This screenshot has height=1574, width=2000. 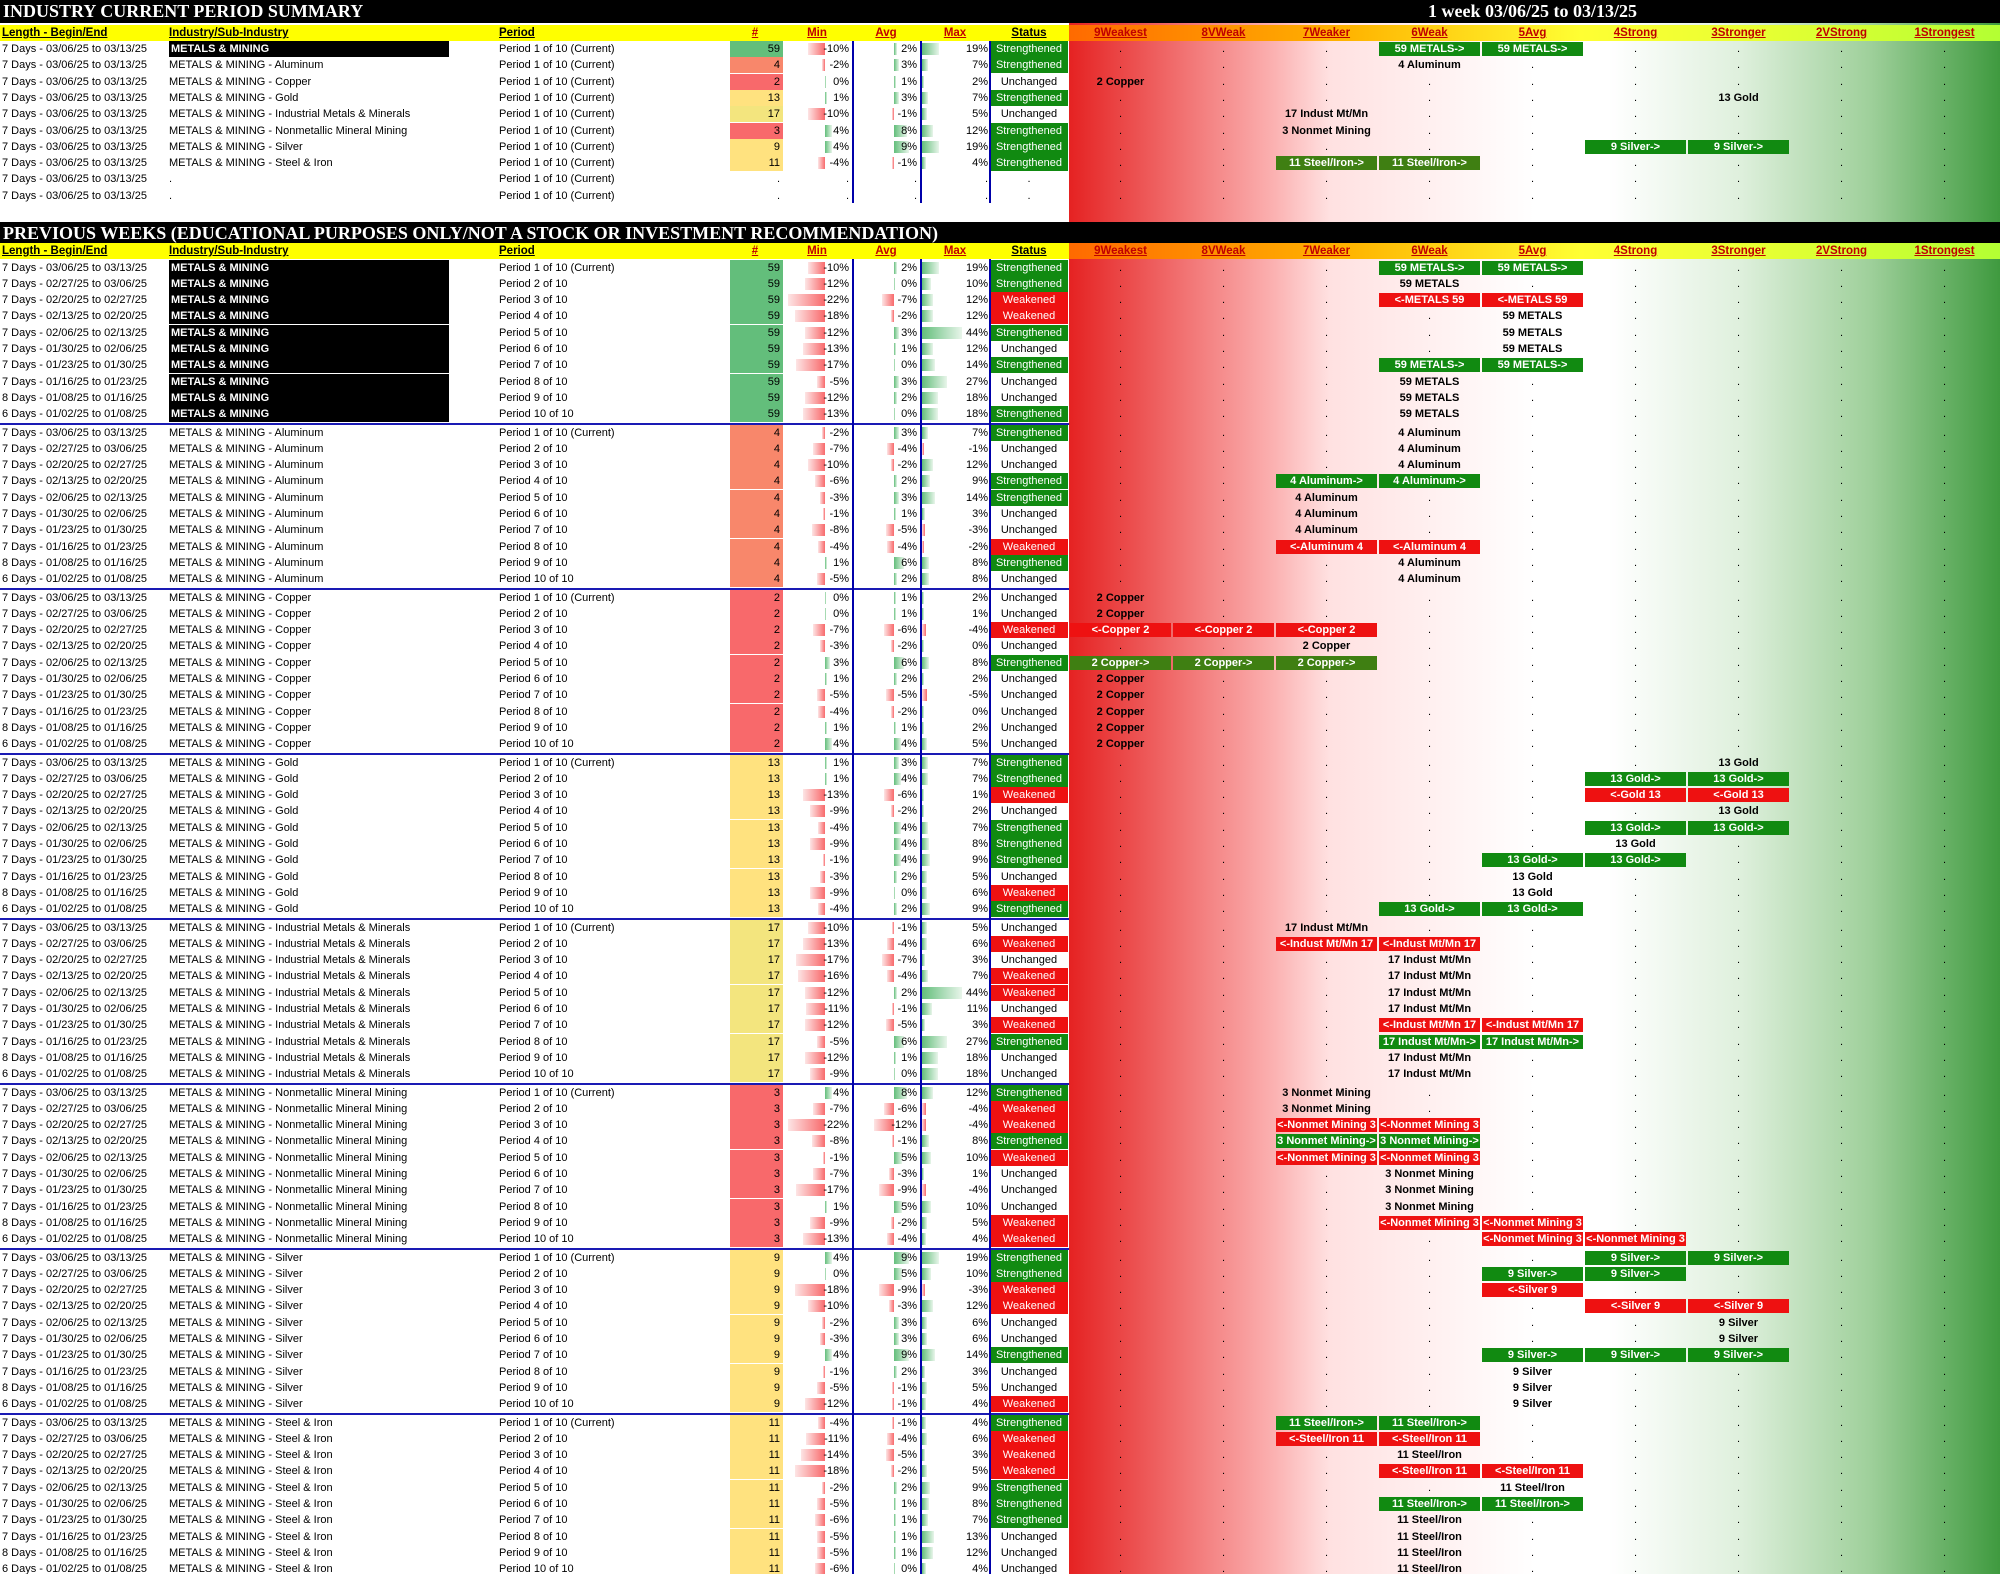 What do you see at coordinates (1738, 1339) in the screenshot?
I see `strength-chip: 9 Silver` at bounding box center [1738, 1339].